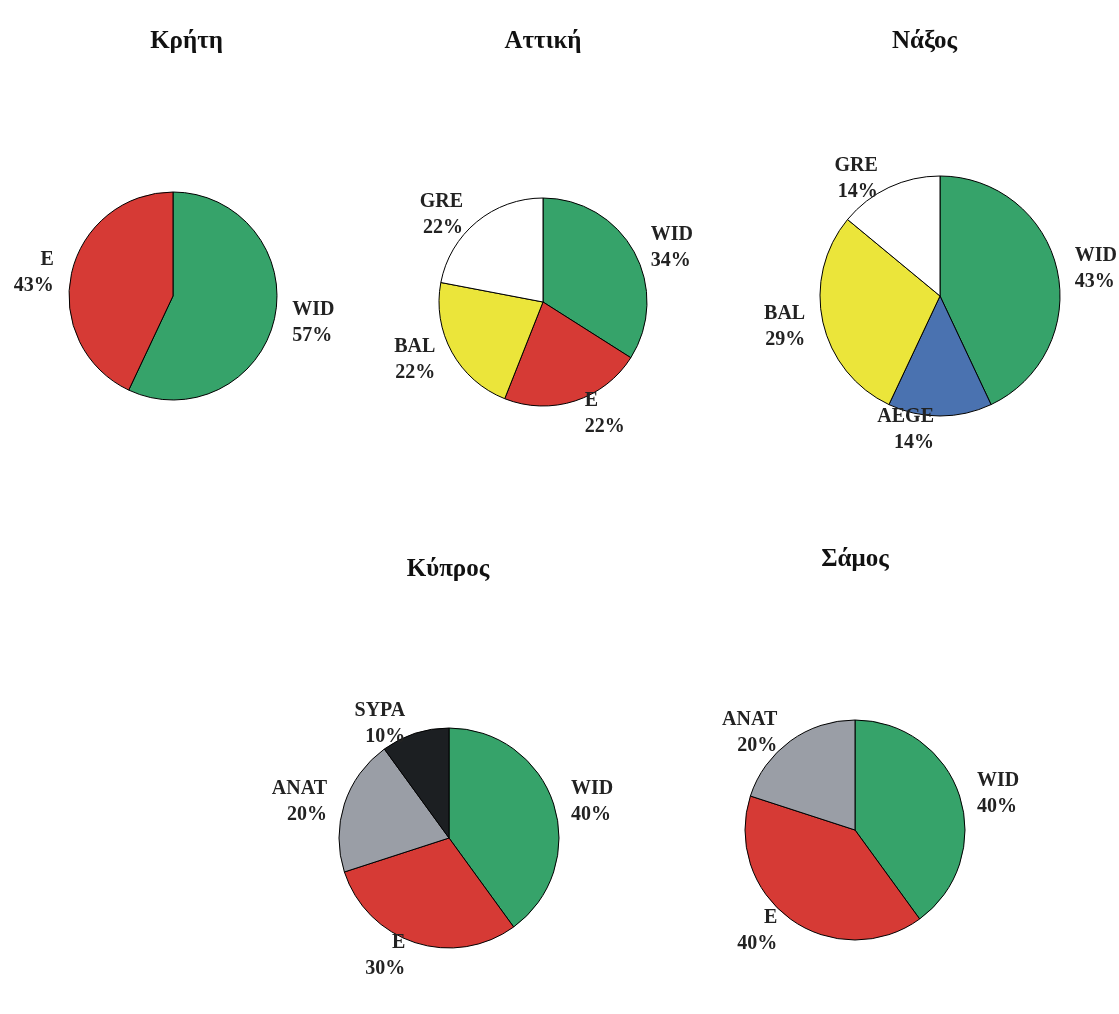 Image resolution: width=1119 pixels, height=1014 pixels. I want to click on data-label: 10%, so click(385, 734).